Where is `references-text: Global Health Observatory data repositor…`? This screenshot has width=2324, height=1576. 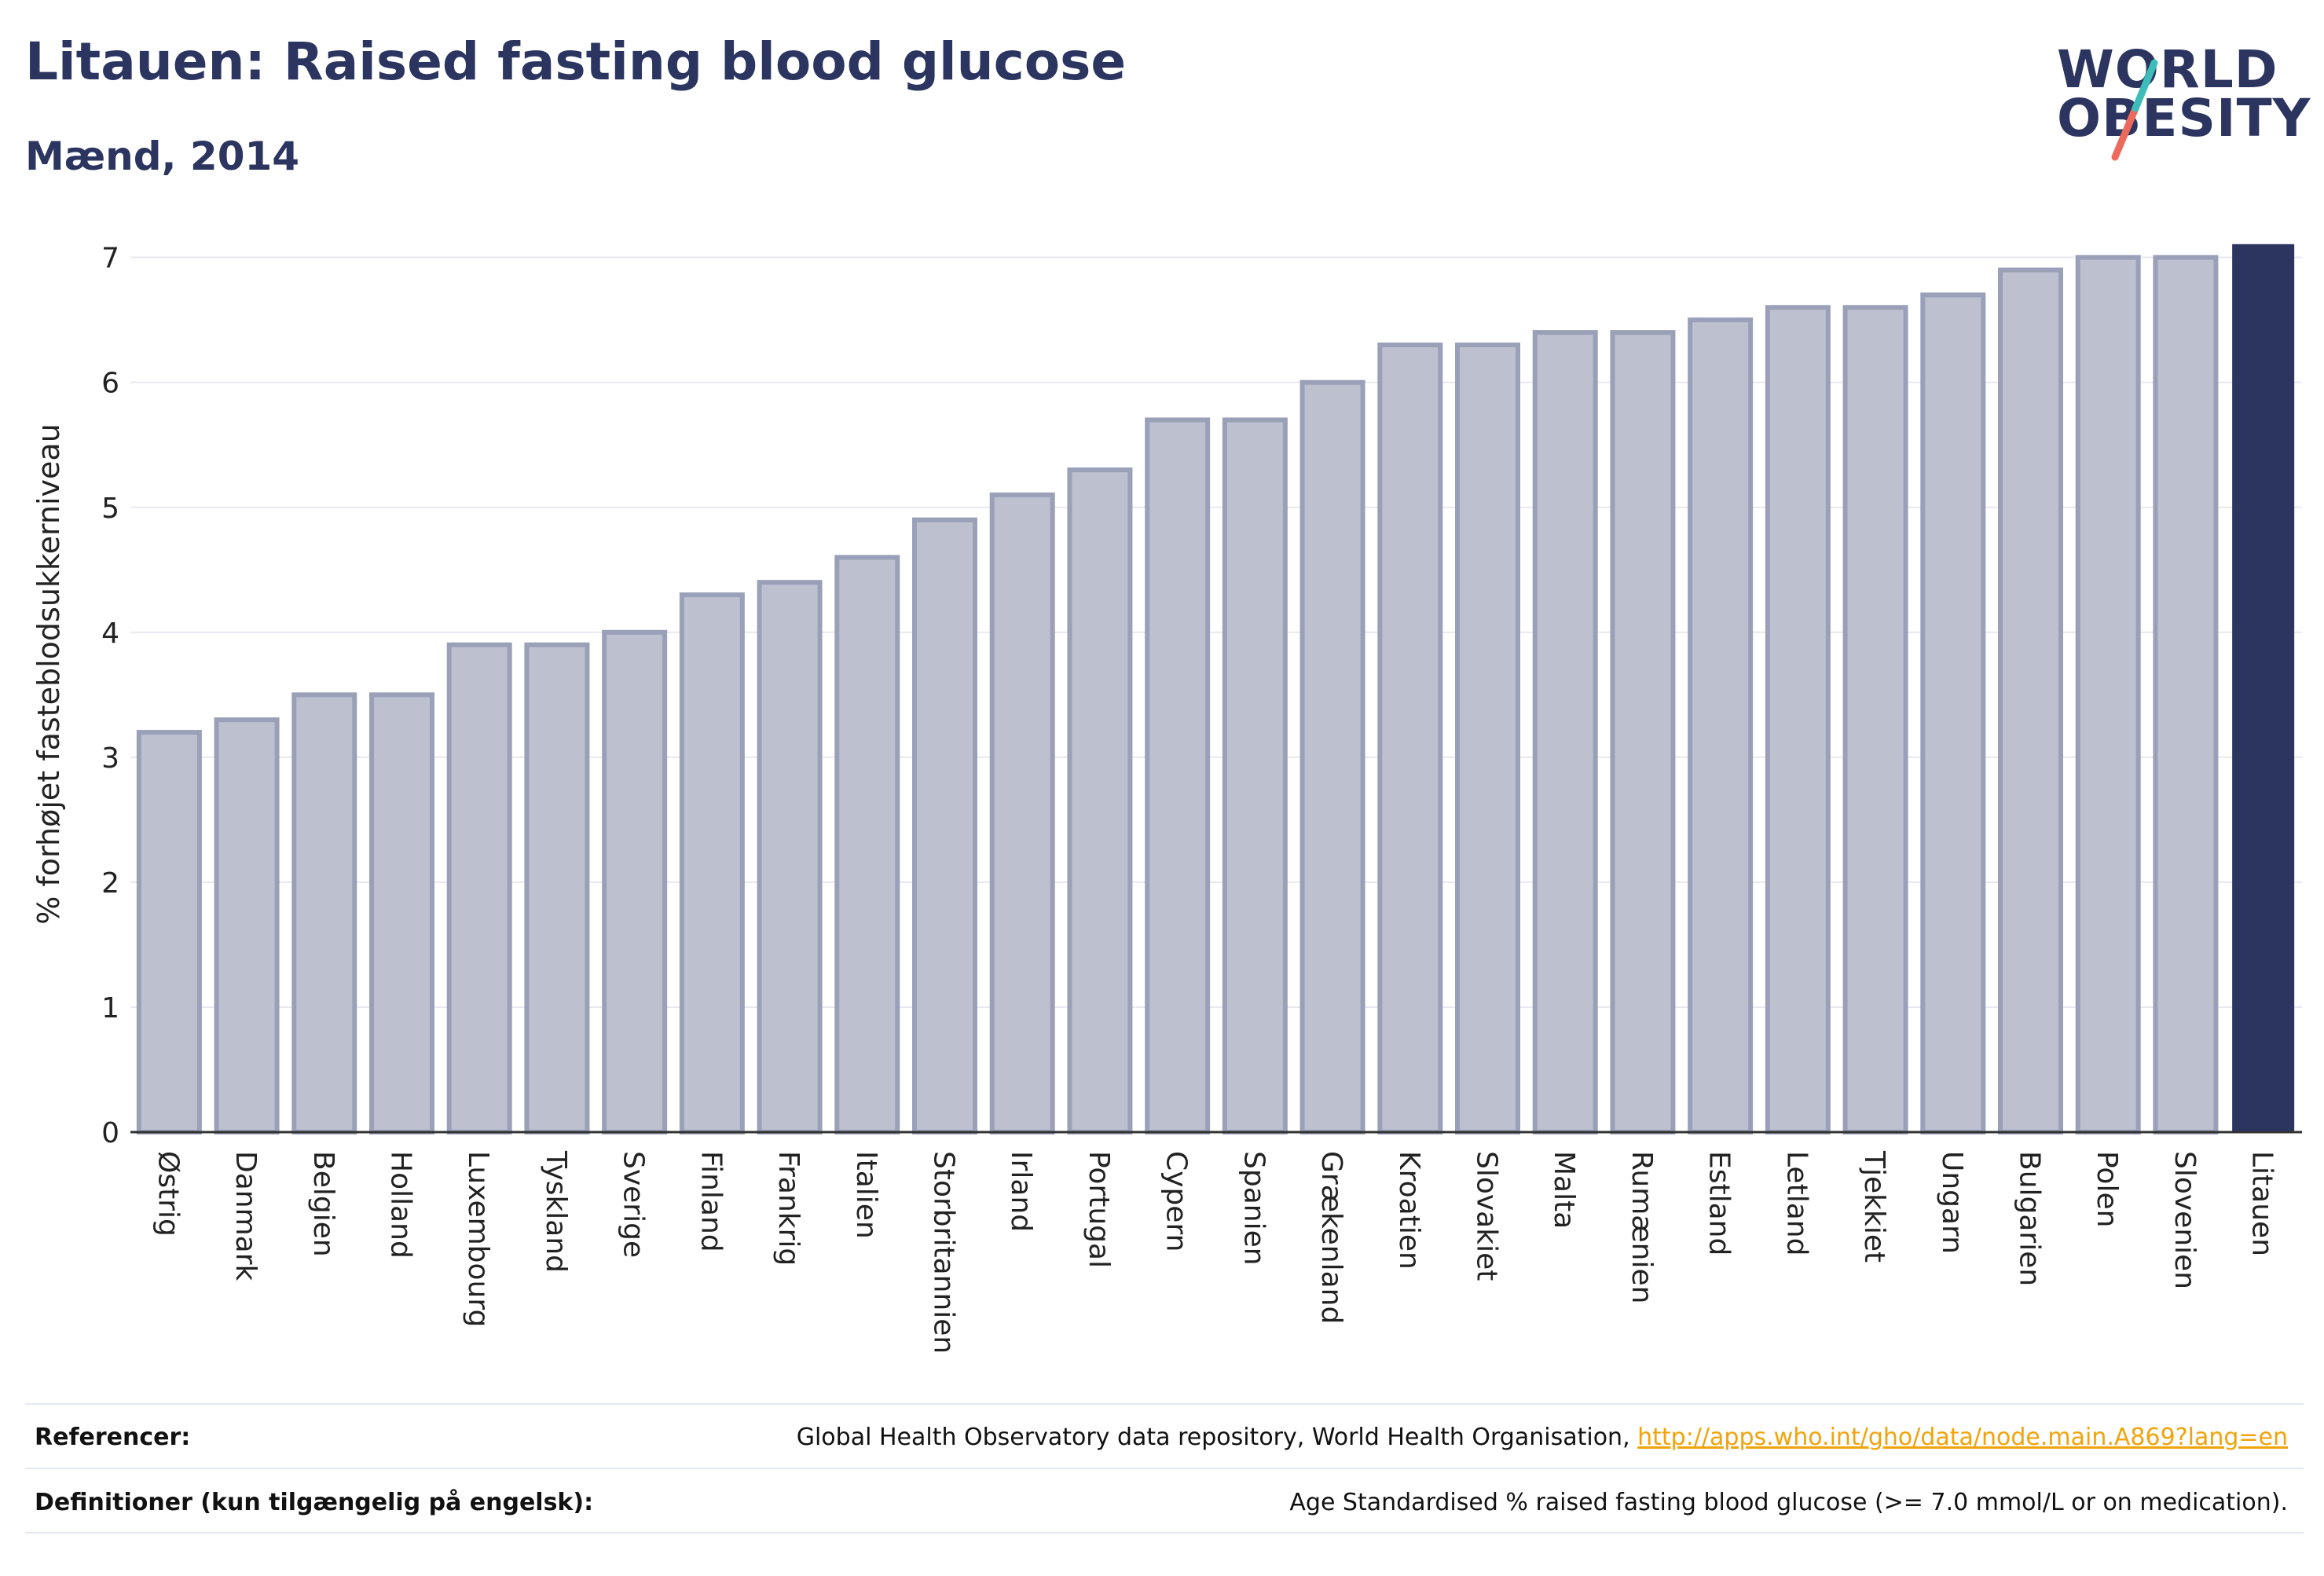
references-text: Global Health Observatory data repositor… is located at coordinates (1217, 1437).